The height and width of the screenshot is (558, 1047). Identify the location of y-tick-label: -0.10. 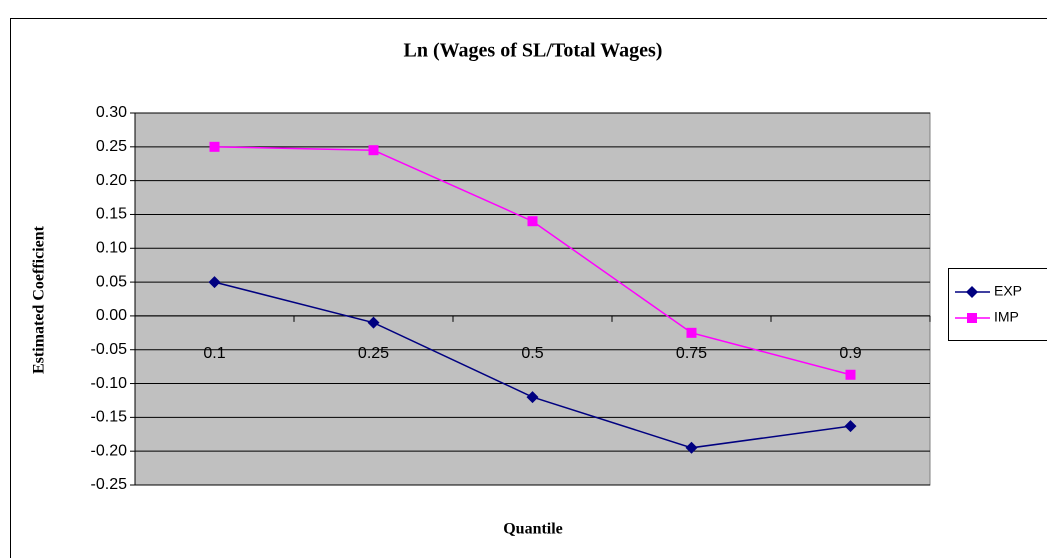
(109, 383).